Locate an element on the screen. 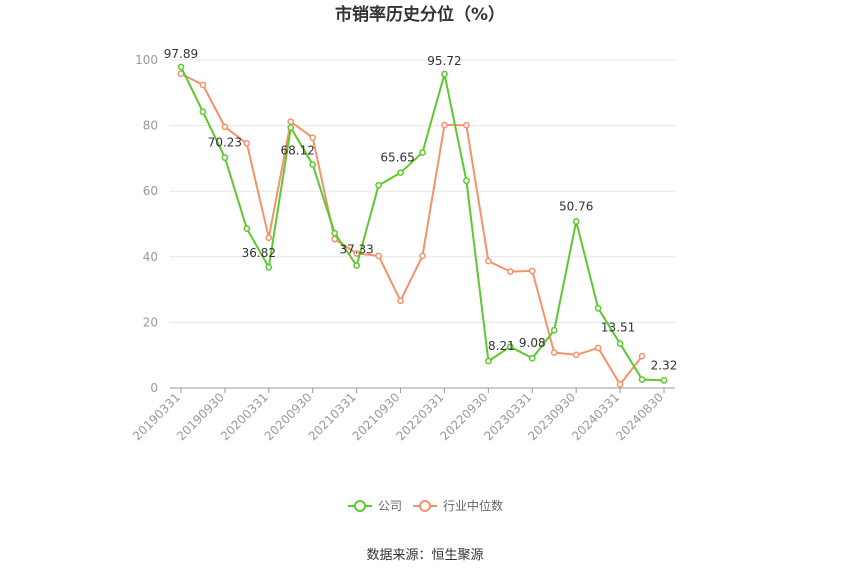 The width and height of the screenshot is (850, 575). data-label: 65.65 is located at coordinates (397, 158).